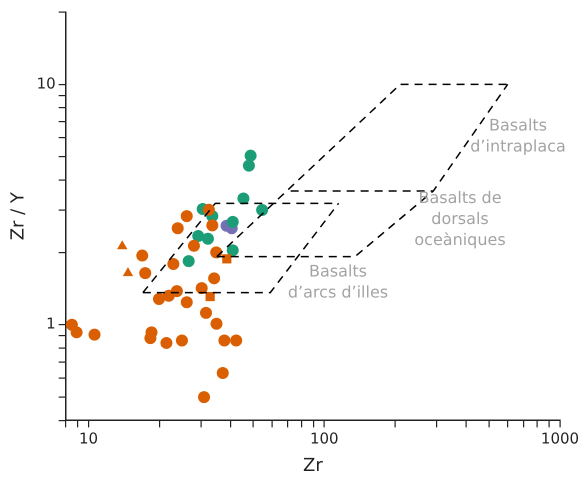 This screenshot has height=485, width=586. What do you see at coordinates (313, 465) in the screenshot?
I see `x-axis-title: Zr` at bounding box center [313, 465].